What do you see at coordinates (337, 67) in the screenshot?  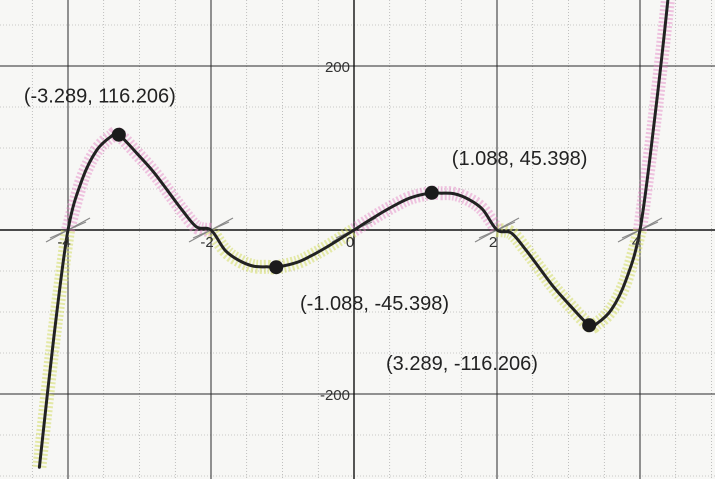 I see `y-tick-label: 200` at bounding box center [337, 67].